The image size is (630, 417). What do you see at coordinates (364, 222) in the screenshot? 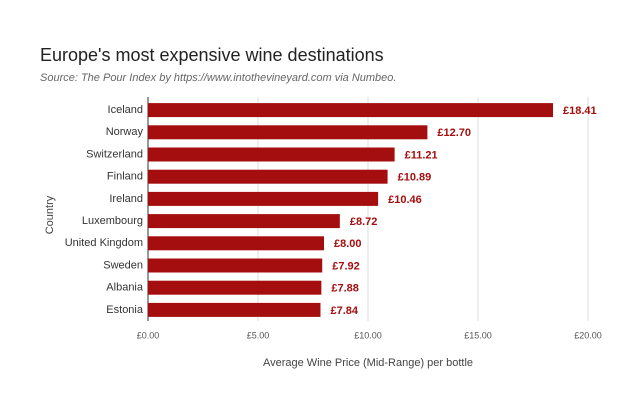
I see `value-label: £8.72` at bounding box center [364, 222].